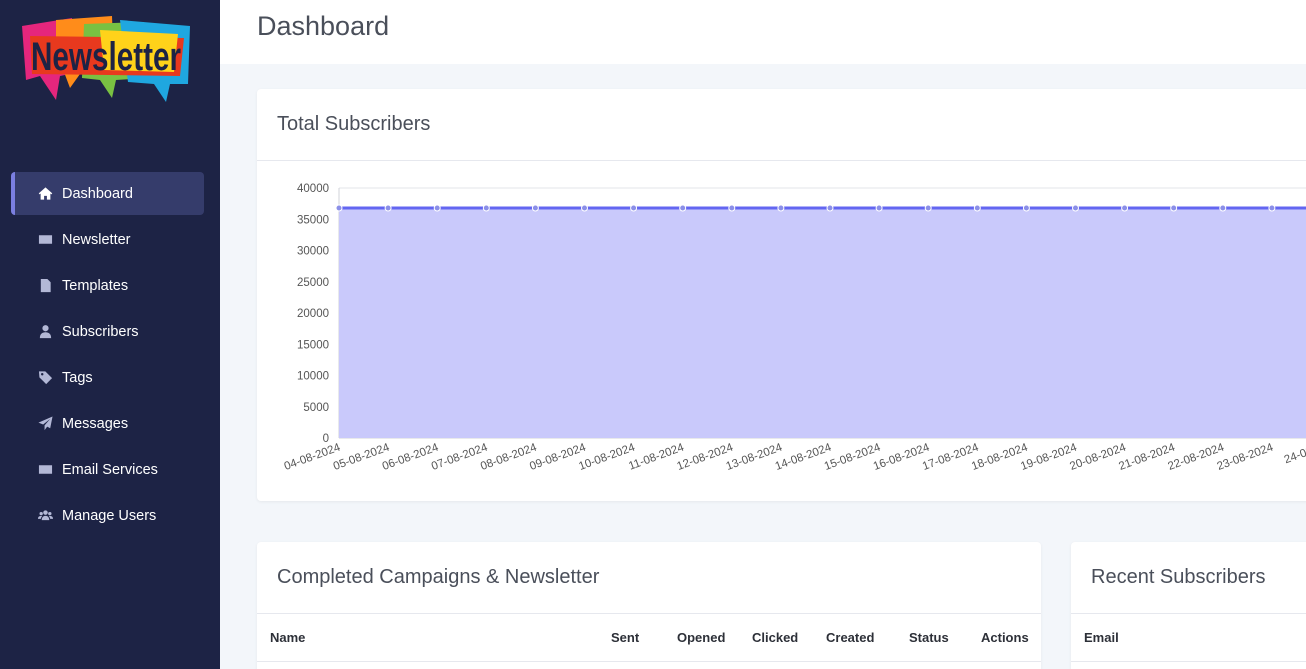  I want to click on home-icon, so click(45, 194).